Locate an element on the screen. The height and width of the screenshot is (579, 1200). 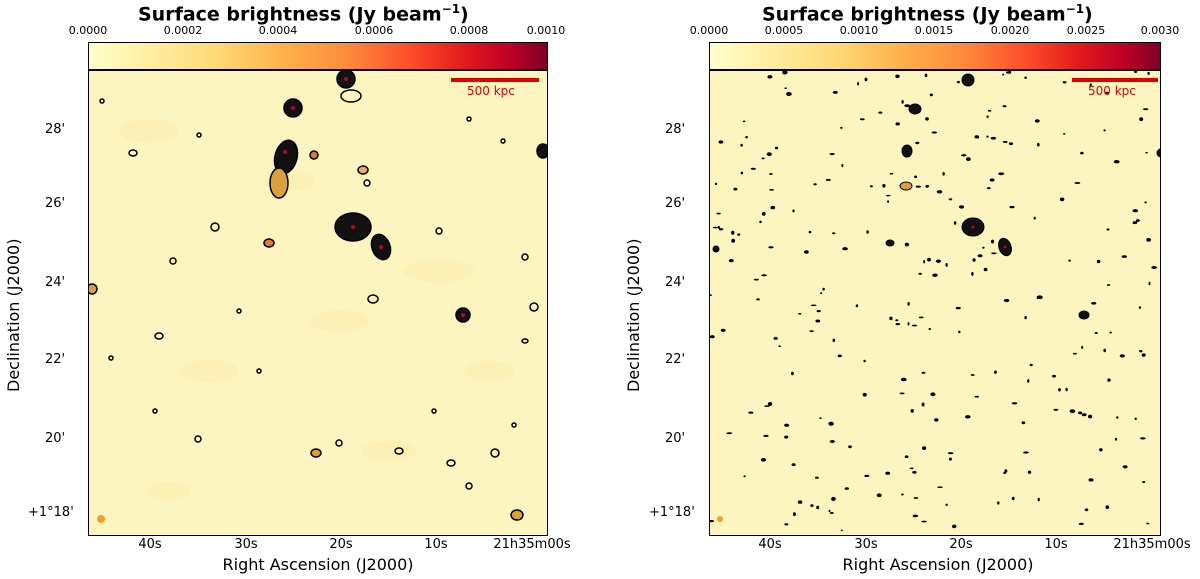
colorbar-tick: 0.0006 is located at coordinates (374, 30).